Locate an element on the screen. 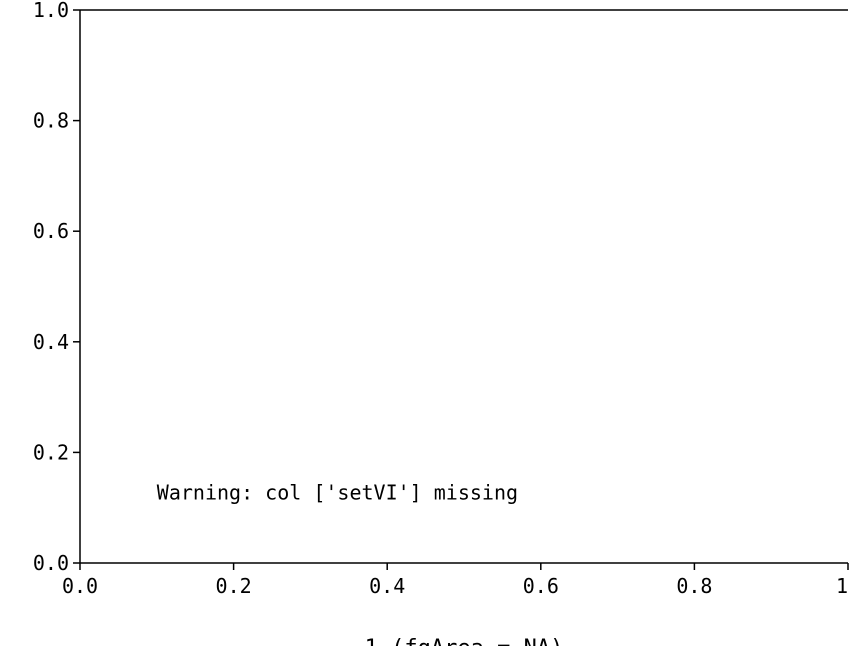 This screenshot has height=646, width=850. annotations: Warning: col ['setVI'] missing is located at coordinates (337, 492).